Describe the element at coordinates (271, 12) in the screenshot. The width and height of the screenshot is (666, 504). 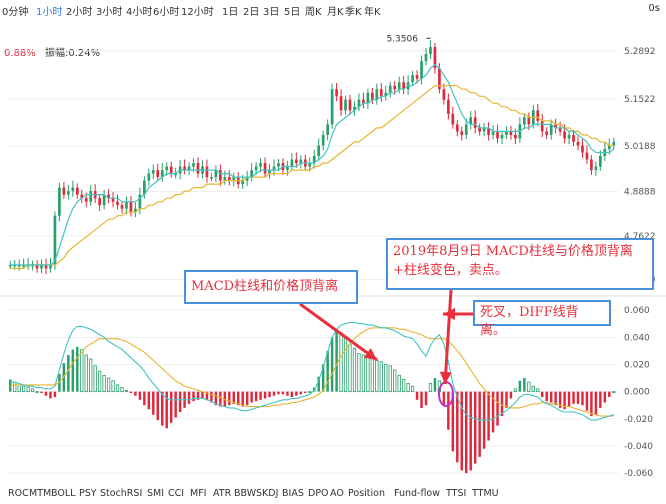
I see `timeframe-item: 3日` at that location.